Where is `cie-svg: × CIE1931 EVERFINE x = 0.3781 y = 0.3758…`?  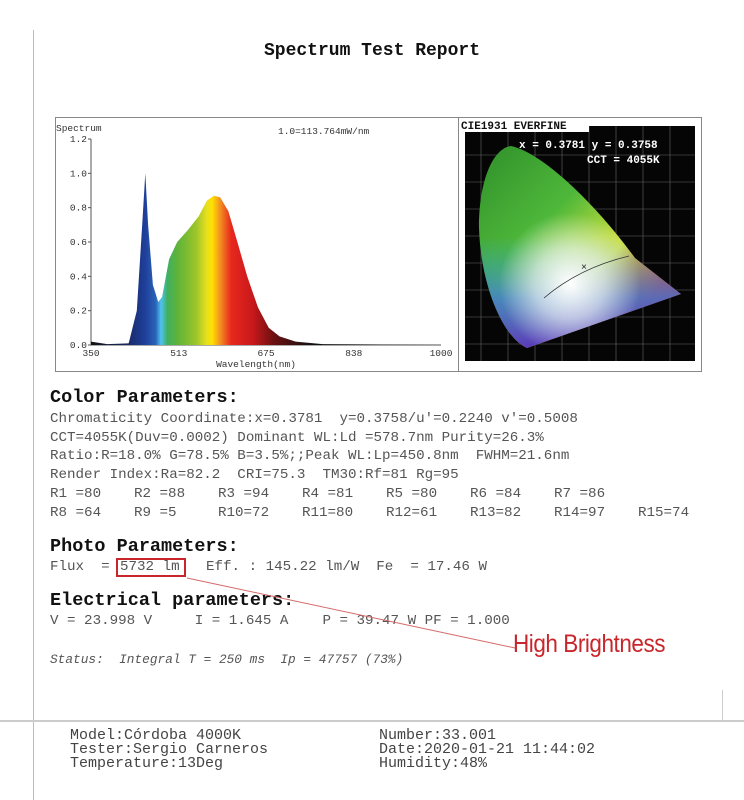
cie-svg: × CIE1931 EVERFINE x = 0.3781 y = 0.3758… is located at coordinates (577, 239).